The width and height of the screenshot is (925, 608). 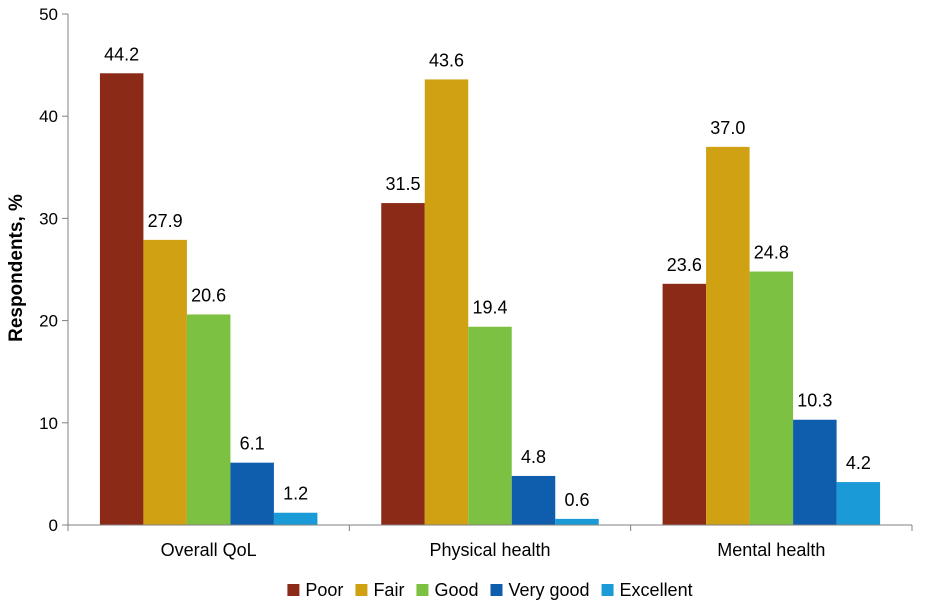 I want to click on y-axis: 0 10 20 30 40 50, so click(x=54, y=270).